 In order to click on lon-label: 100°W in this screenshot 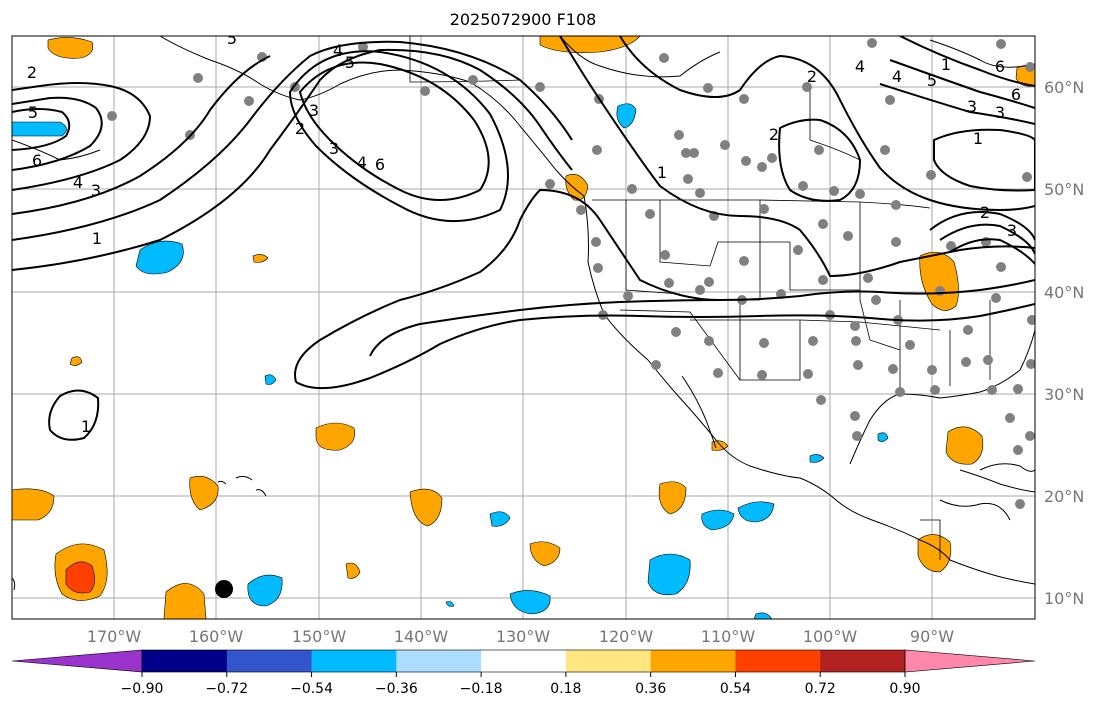, I will do `click(830, 636)`.